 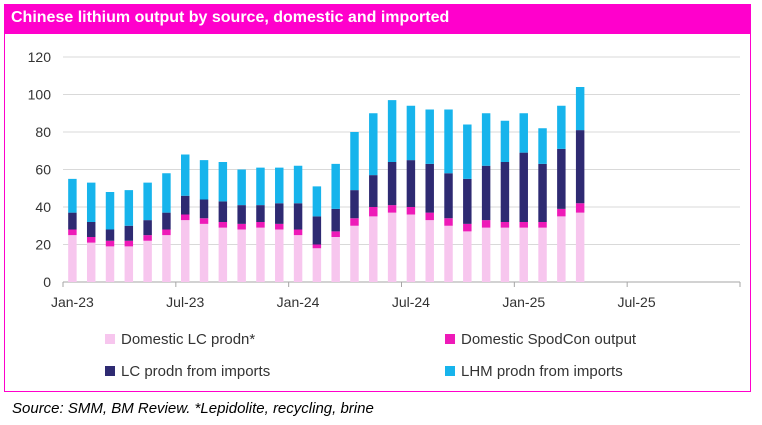 I want to click on x-tick-label: Jan-25, so click(x=523, y=302).